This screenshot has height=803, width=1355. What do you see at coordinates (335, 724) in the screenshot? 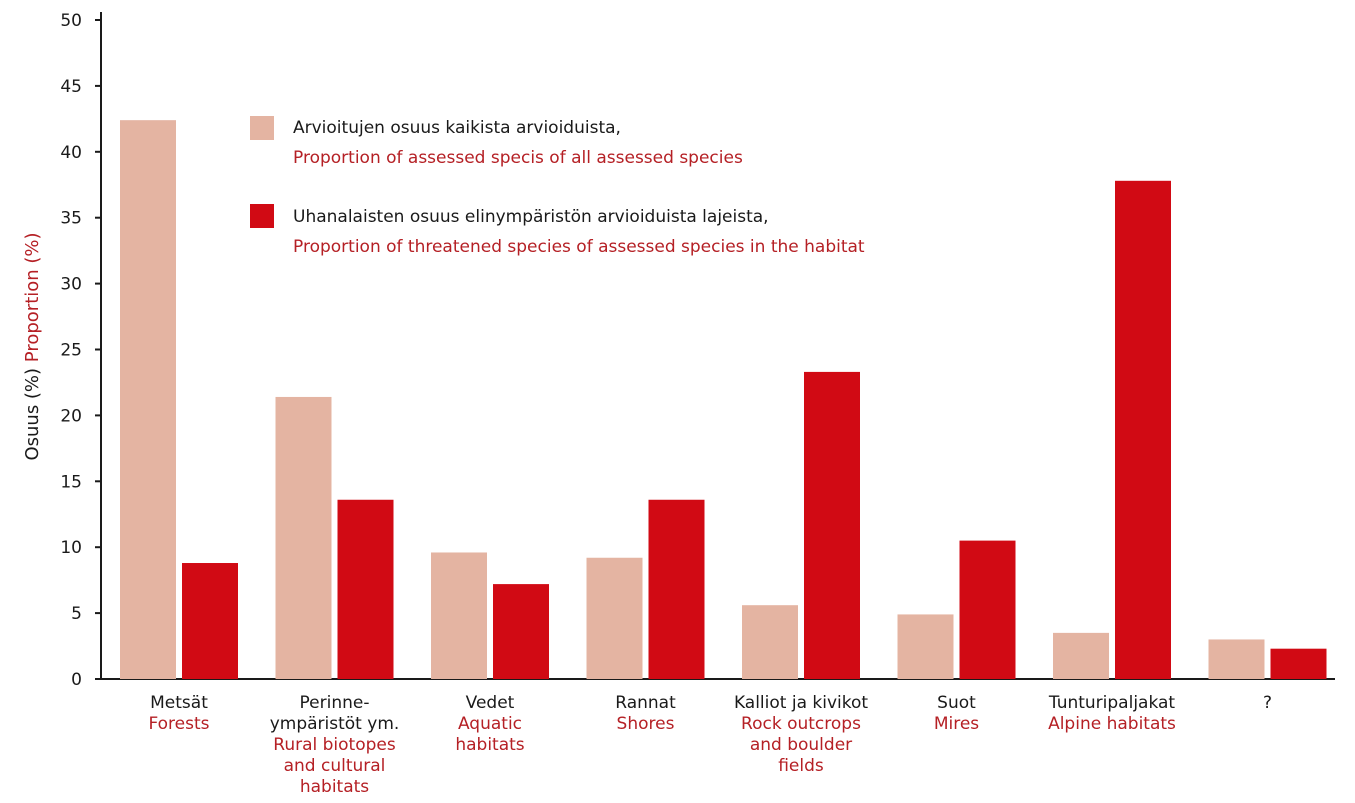
I see `category-label-fi: ympäristöt ym.` at bounding box center [335, 724].